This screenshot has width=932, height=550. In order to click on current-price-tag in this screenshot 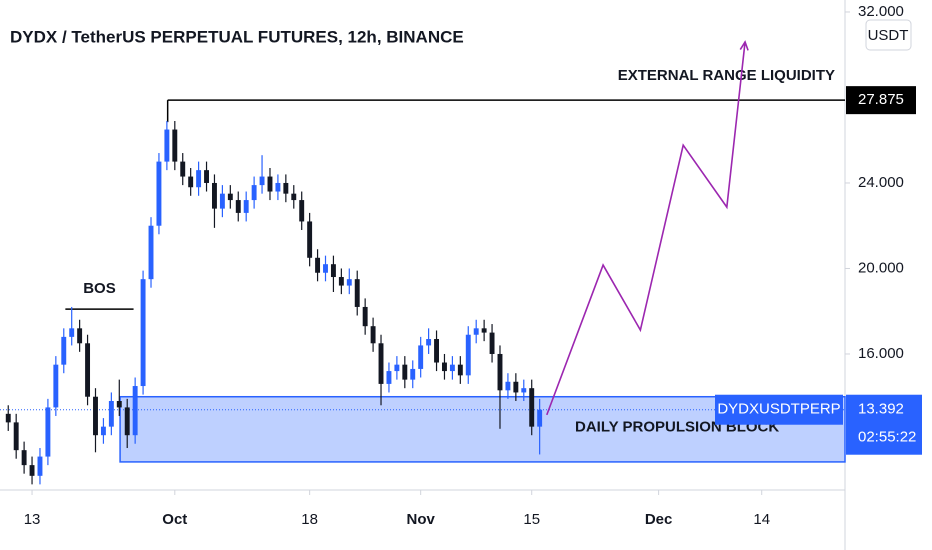, I will do `click(884, 424)`.